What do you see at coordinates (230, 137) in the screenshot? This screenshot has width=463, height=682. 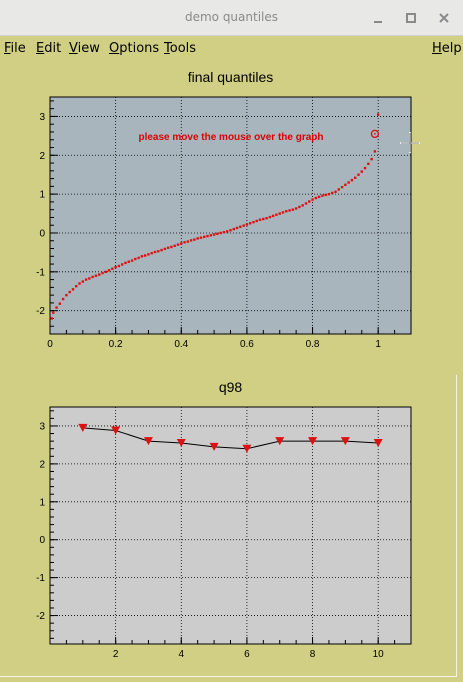 I see `graph-annotation: please move the mouse over the graph` at bounding box center [230, 137].